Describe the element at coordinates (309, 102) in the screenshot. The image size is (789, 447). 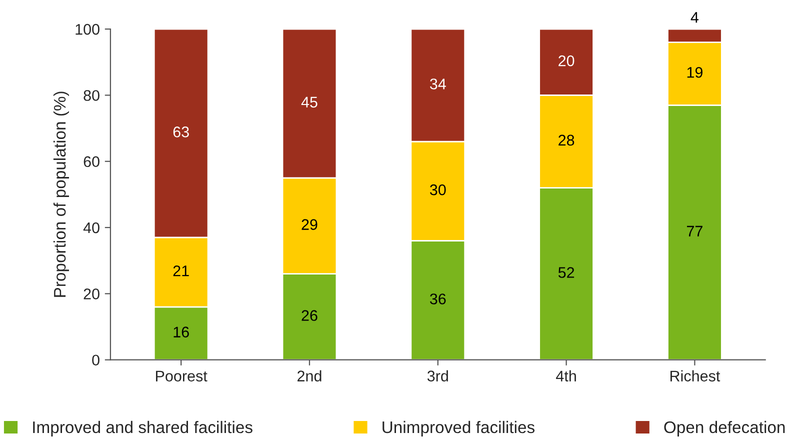
I see `data-label: 45` at that location.